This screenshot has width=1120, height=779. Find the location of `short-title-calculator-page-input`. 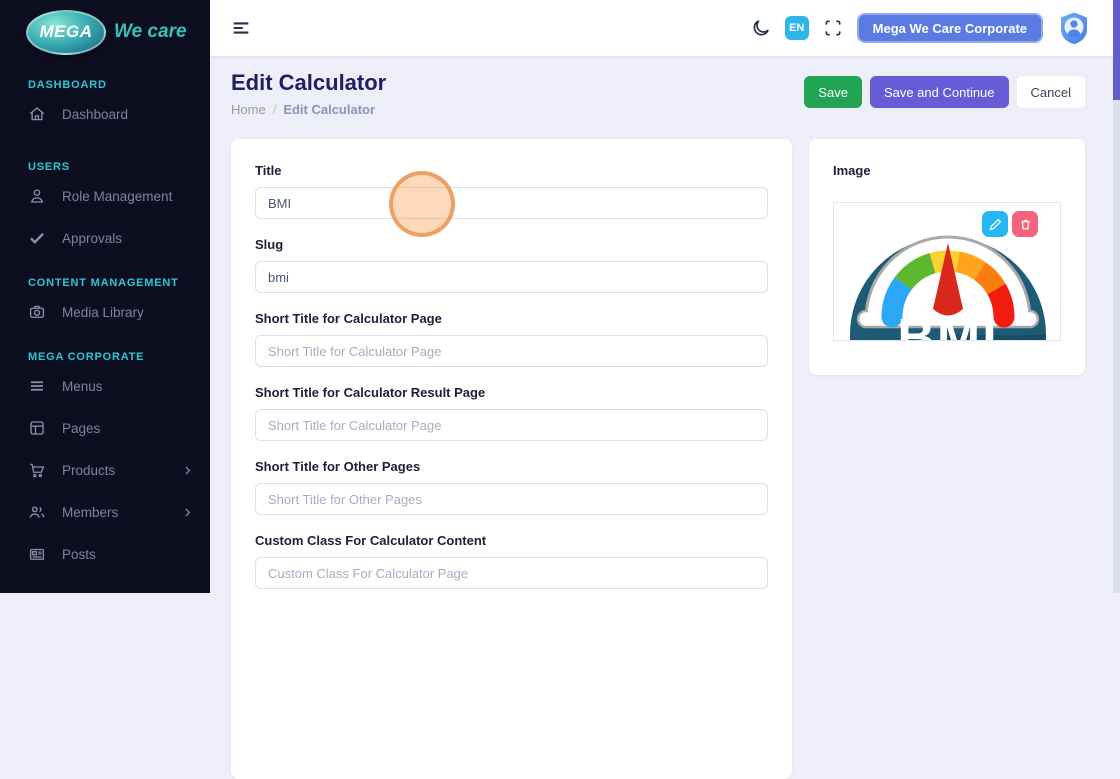

short-title-calculator-page-input is located at coordinates (511, 351).